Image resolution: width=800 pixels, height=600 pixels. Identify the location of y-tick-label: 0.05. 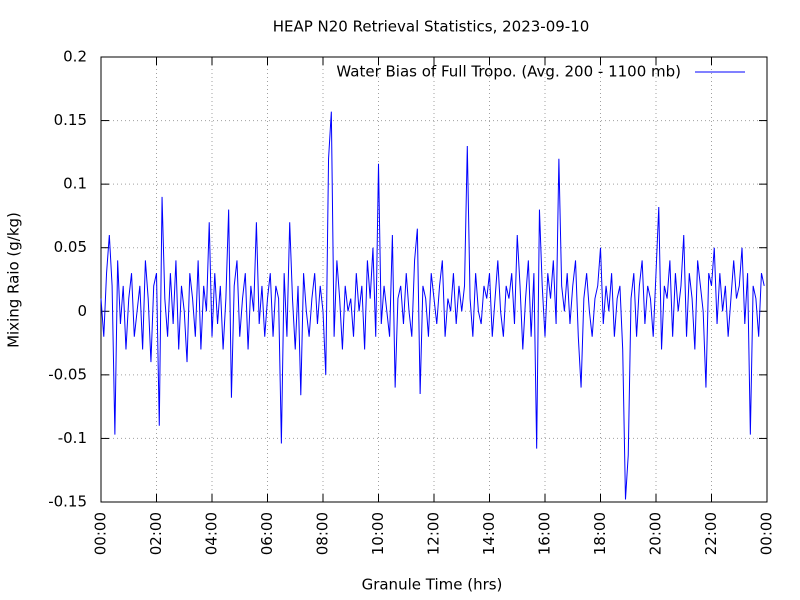
(70, 247).